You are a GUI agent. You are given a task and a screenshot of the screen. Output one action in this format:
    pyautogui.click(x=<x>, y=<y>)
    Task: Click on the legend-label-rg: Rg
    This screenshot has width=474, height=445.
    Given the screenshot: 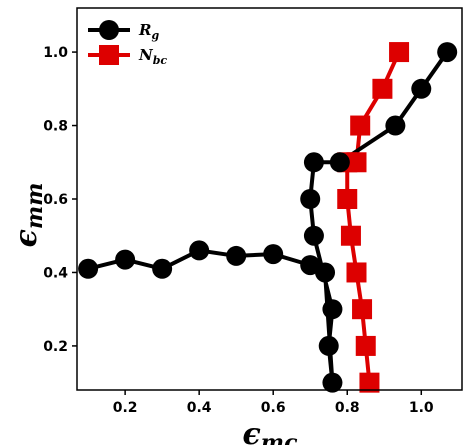 What is the action you would take?
    pyautogui.click(x=148, y=31)
    